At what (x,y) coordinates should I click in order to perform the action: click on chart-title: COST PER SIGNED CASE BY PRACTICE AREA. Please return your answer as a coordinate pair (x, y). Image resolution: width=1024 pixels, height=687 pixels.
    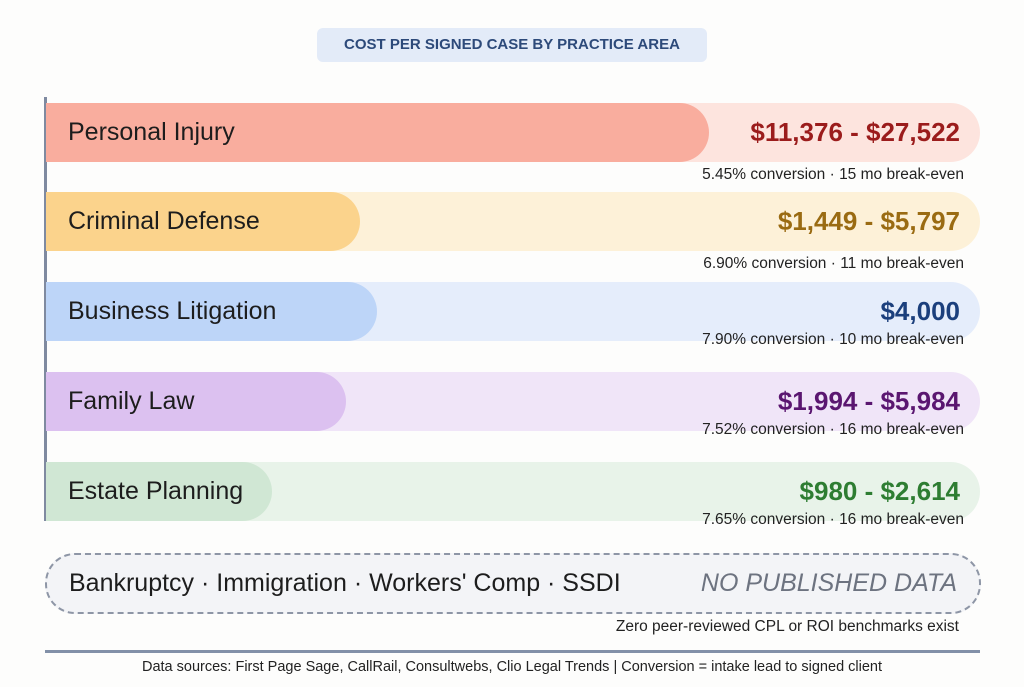
    Looking at the image, I should click on (512, 45).